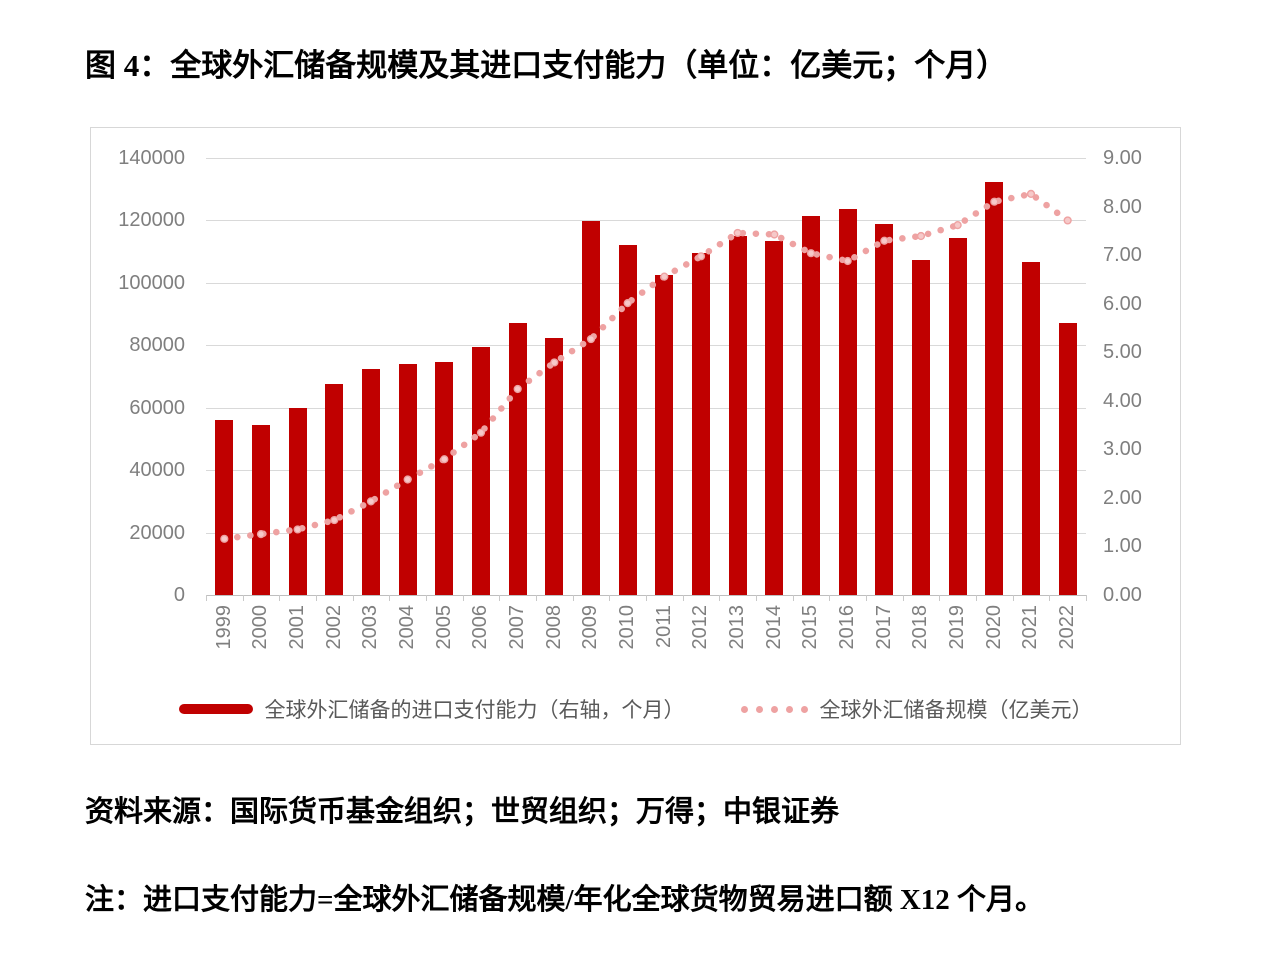 This screenshot has width=1288, height=960. I want to click on data-point-2012, so click(701, 256).